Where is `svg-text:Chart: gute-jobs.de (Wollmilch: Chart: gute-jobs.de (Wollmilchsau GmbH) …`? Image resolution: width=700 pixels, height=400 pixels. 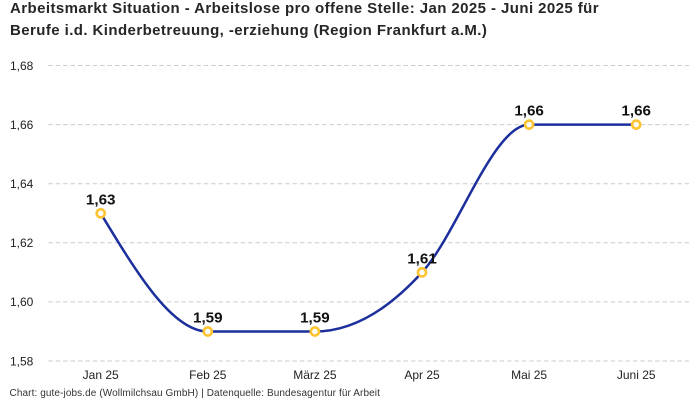 svg-text:Chart: gute-jobs.de (Wollmilch: Chart: gute-jobs.de (Wollmilchsau GmbH) … is located at coordinates (195, 393).